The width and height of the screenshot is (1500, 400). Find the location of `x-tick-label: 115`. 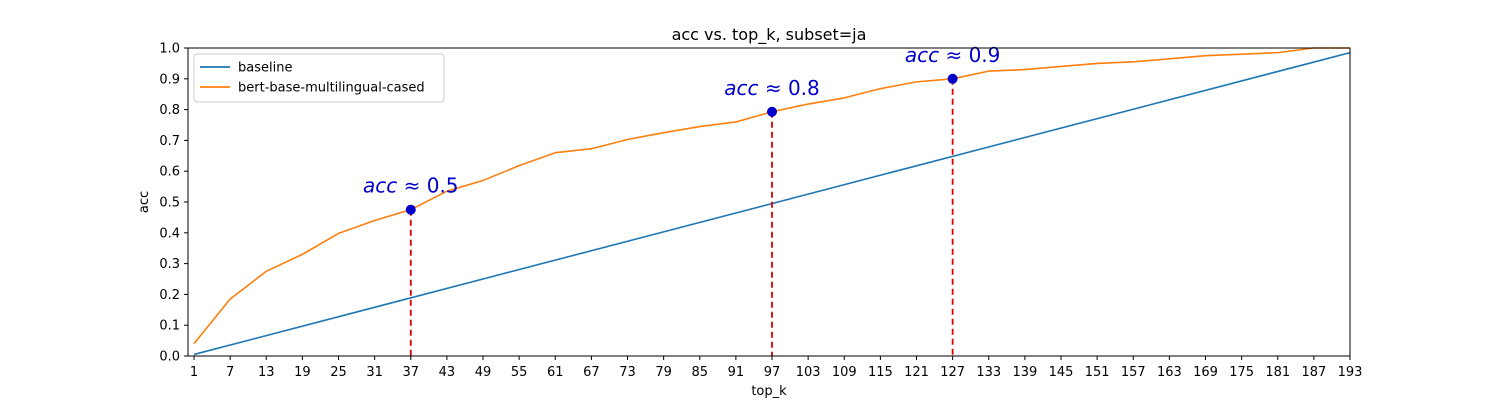

x-tick-label: 115 is located at coordinates (880, 372).